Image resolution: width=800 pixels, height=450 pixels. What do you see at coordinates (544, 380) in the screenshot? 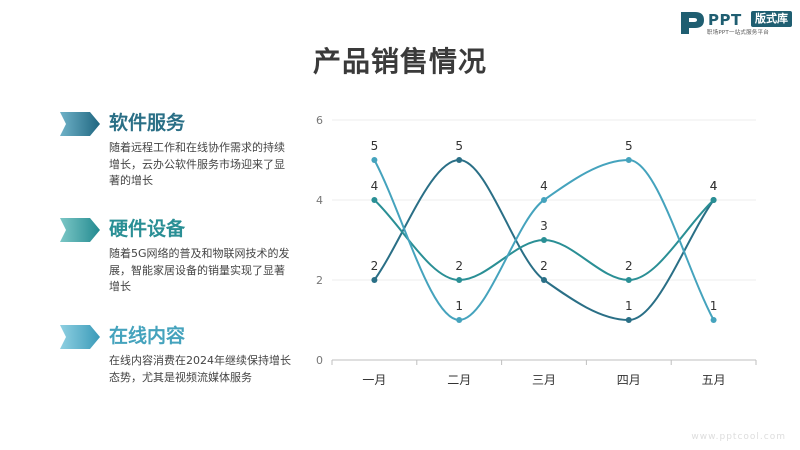
I see `x-tick-label: 三月` at bounding box center [544, 380].